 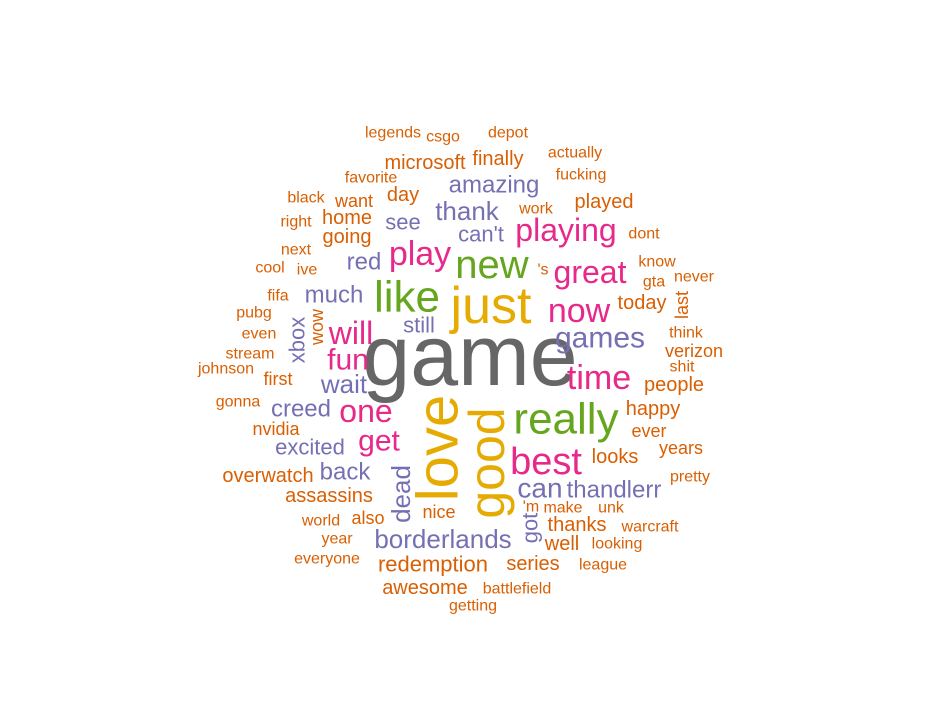 What do you see at coordinates (467, 211) in the screenshot?
I see `word-thank: thank` at bounding box center [467, 211].